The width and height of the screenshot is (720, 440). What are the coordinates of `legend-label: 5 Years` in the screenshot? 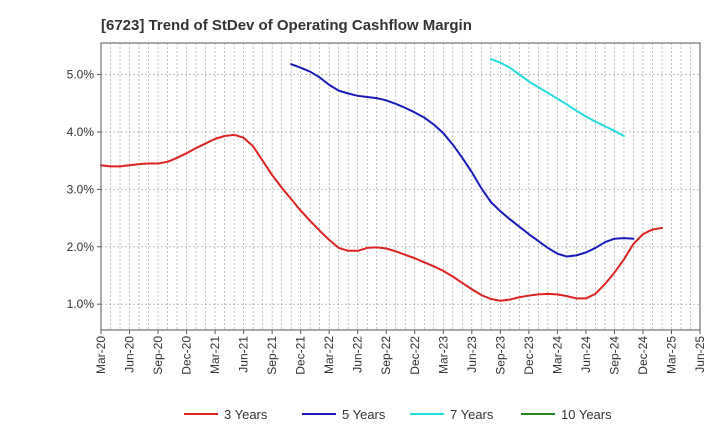 It's located at (364, 414).